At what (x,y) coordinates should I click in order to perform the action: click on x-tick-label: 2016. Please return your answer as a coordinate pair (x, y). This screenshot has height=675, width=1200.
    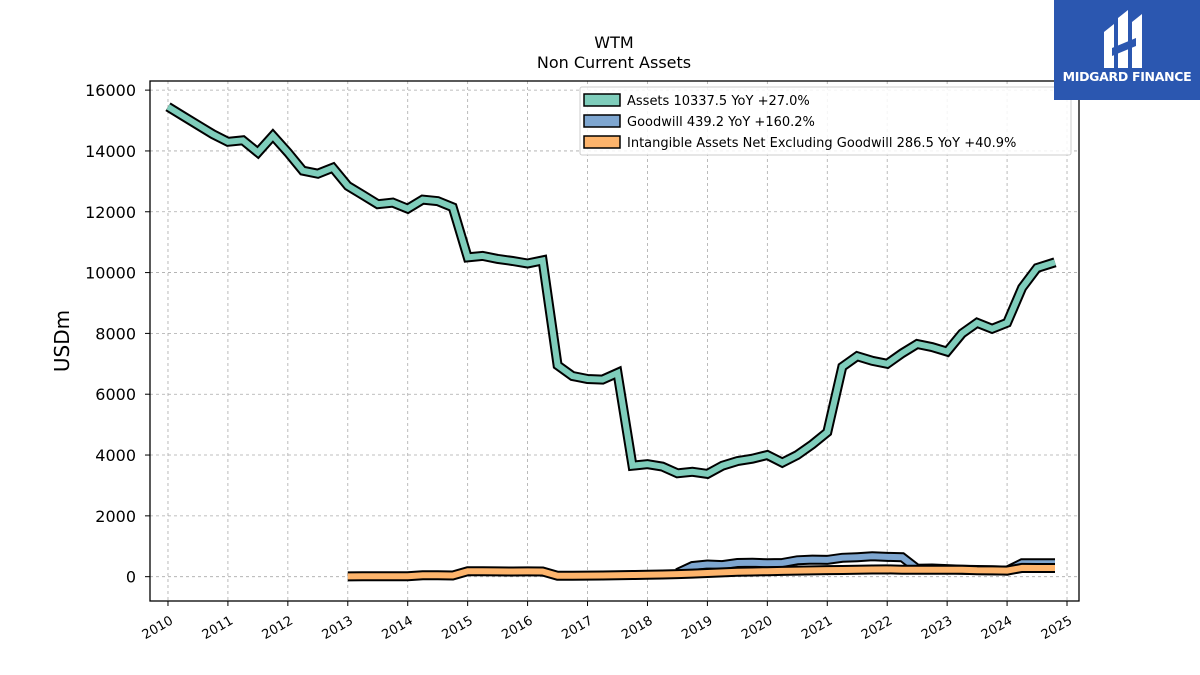
    Looking at the image, I should click on (517, 628).